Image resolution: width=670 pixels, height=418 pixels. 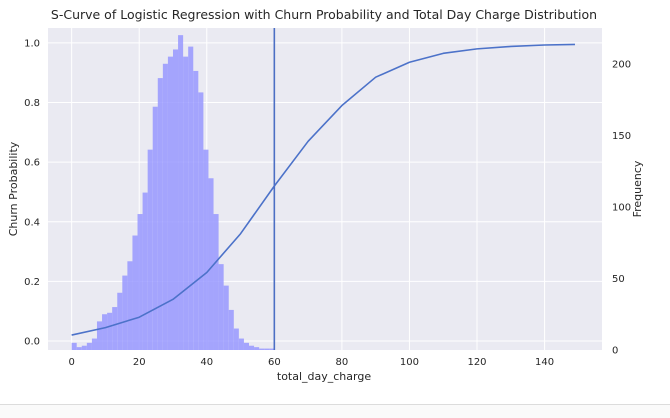 I want to click on y-tick-labels: 0.0 0.2 0.4 0.6 0.8 1.0, so click(x=32, y=192).